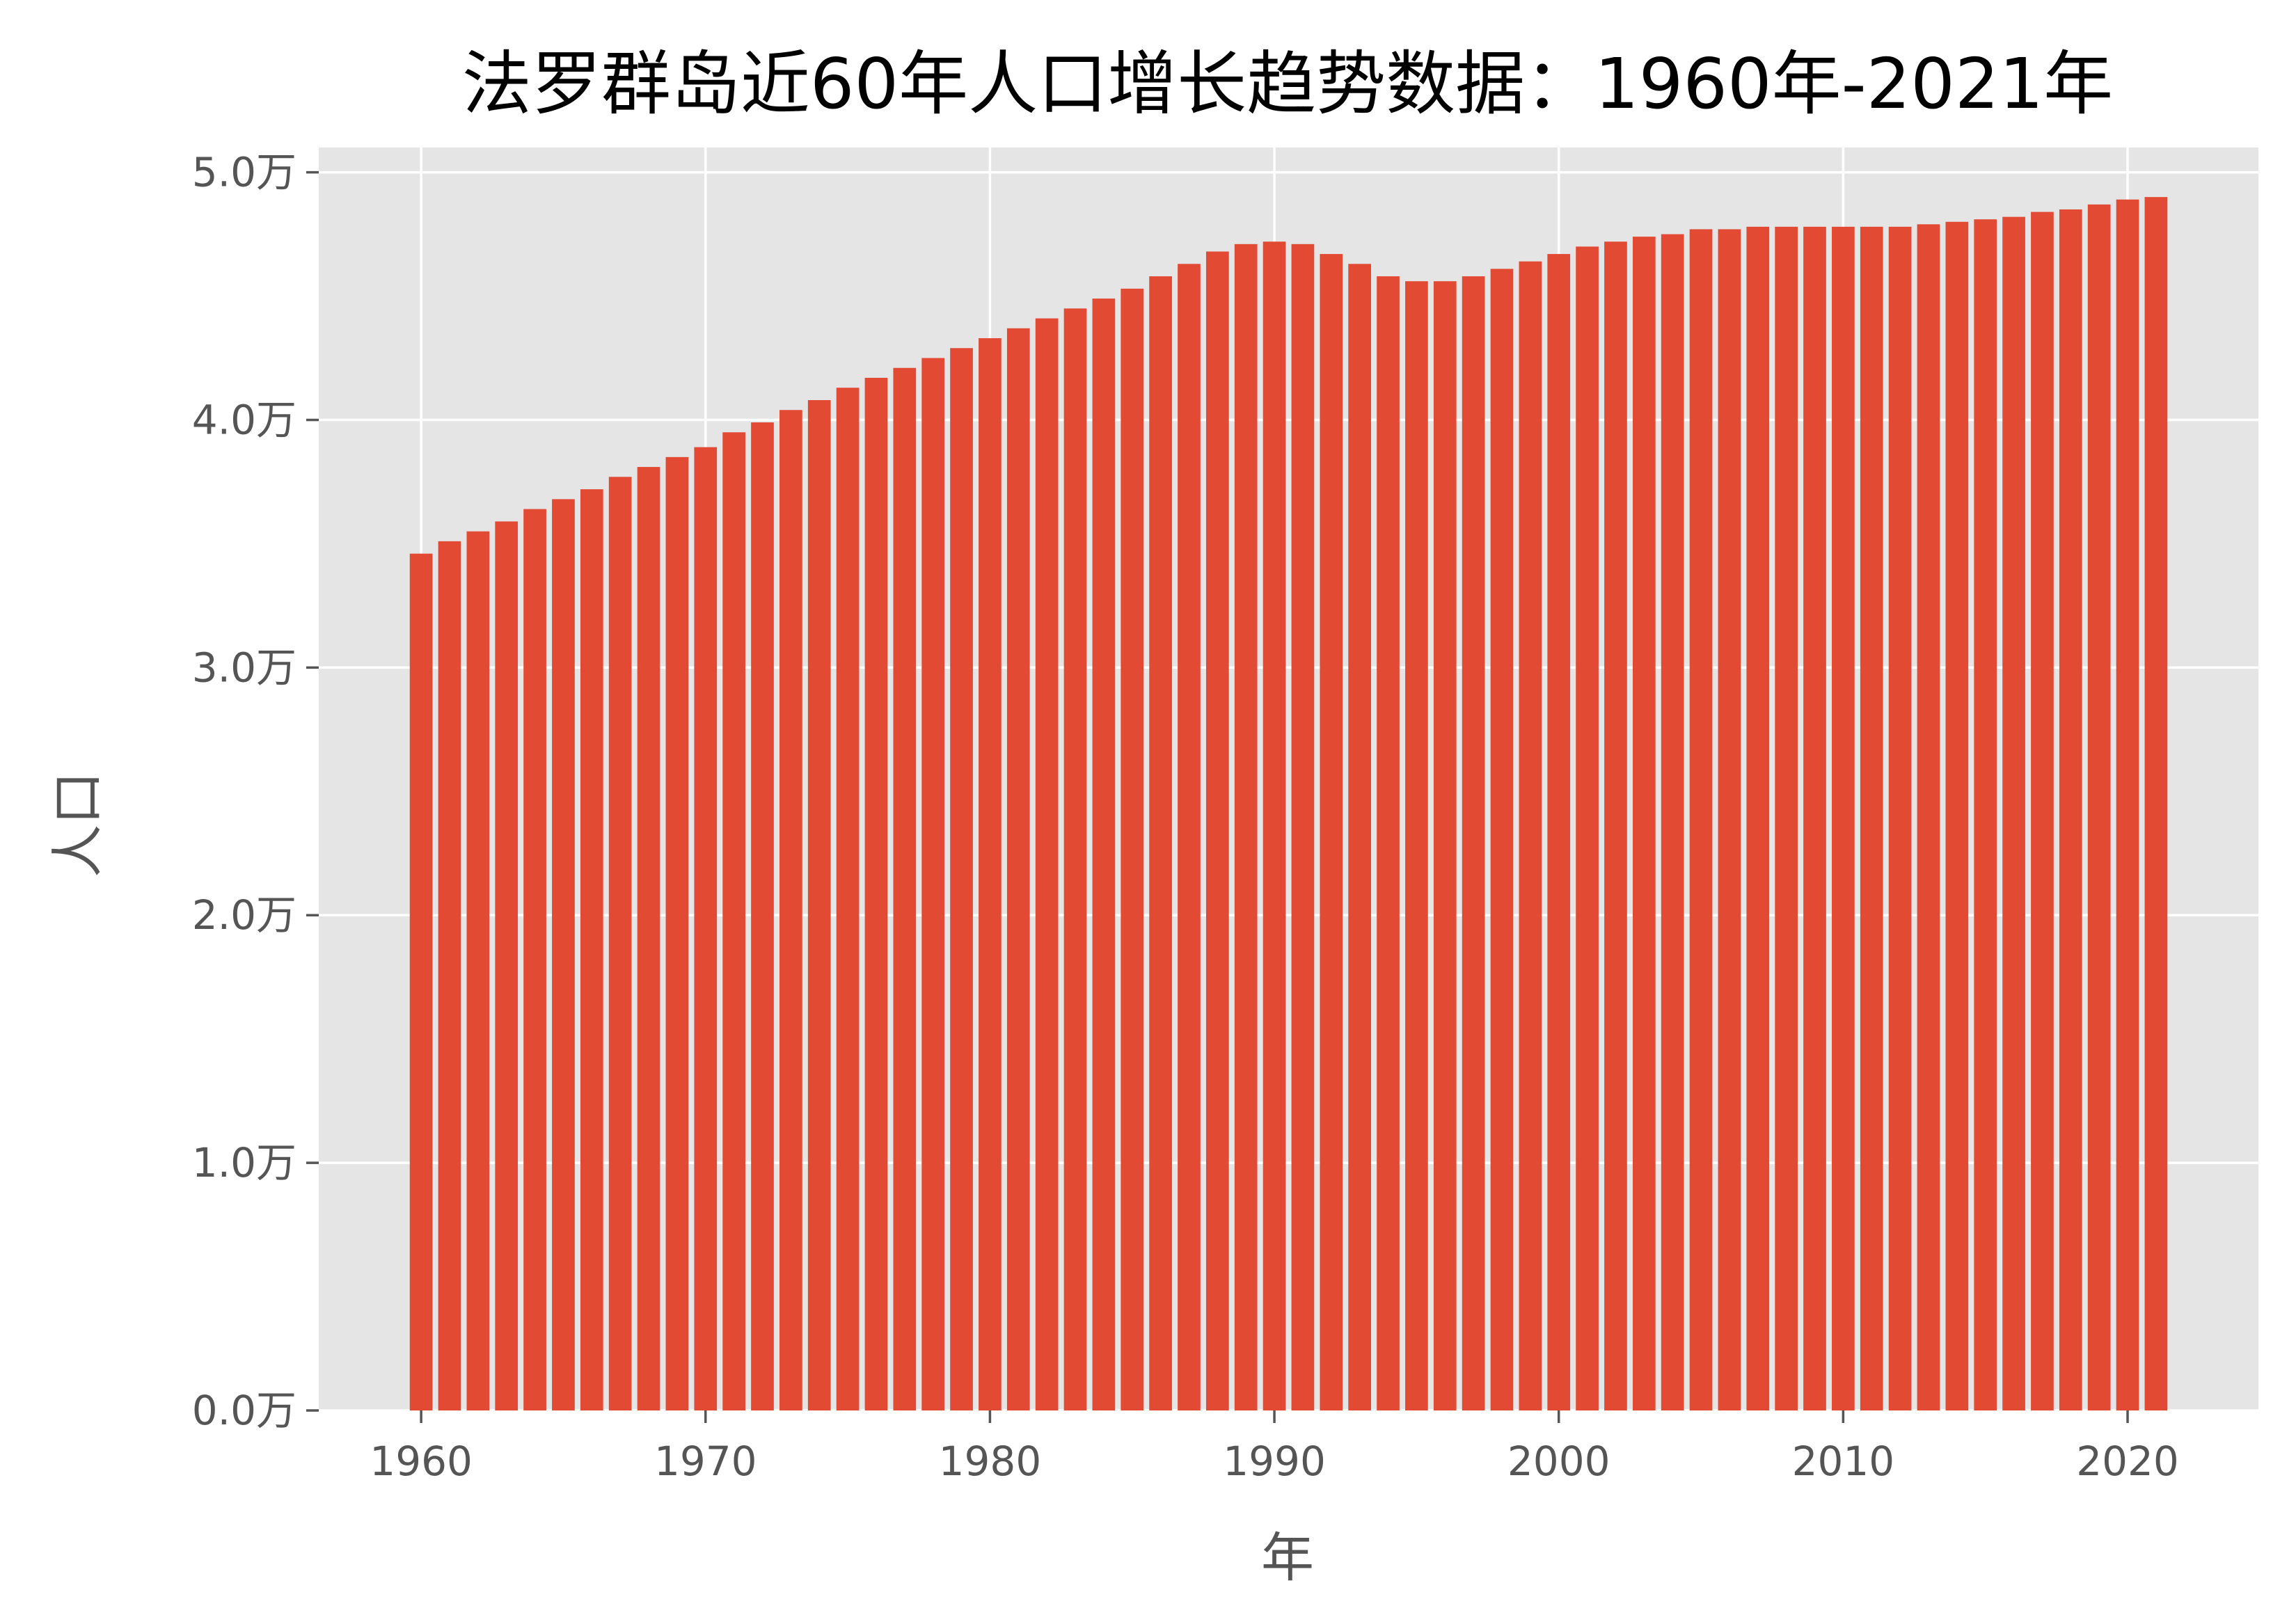  What do you see at coordinates (705, 1462) in the screenshot?
I see `x-tick-label: 1970` at bounding box center [705, 1462].